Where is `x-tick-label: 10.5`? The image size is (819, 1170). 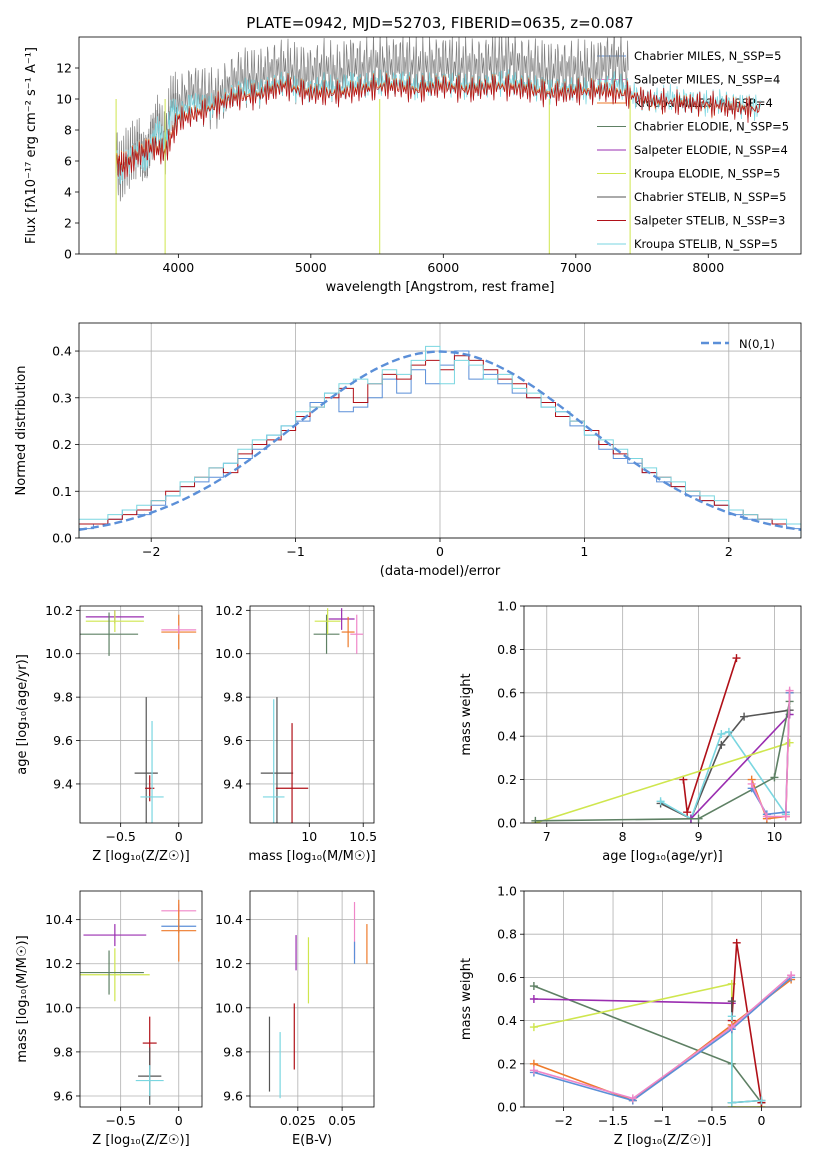 x-tick-label: 10.5 is located at coordinates (363, 836).